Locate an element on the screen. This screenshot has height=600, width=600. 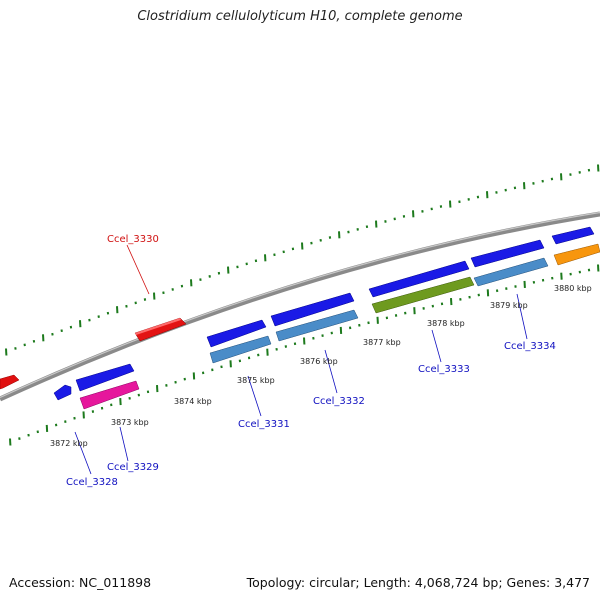
accession-text: Accession: NC_011898 is located at coordinates (80, 582).